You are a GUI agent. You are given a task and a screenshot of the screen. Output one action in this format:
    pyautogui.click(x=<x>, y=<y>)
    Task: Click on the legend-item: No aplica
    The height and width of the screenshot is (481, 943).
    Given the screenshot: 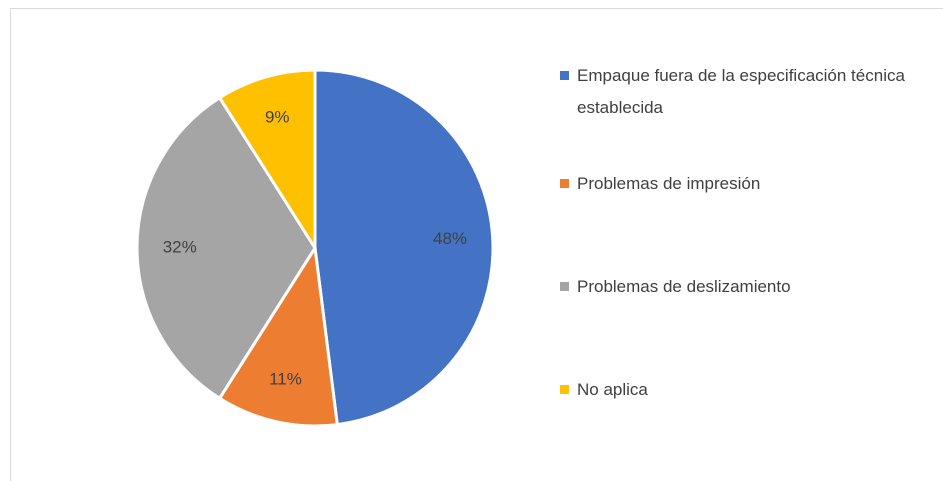 What is the action you would take?
    pyautogui.click(x=740, y=390)
    